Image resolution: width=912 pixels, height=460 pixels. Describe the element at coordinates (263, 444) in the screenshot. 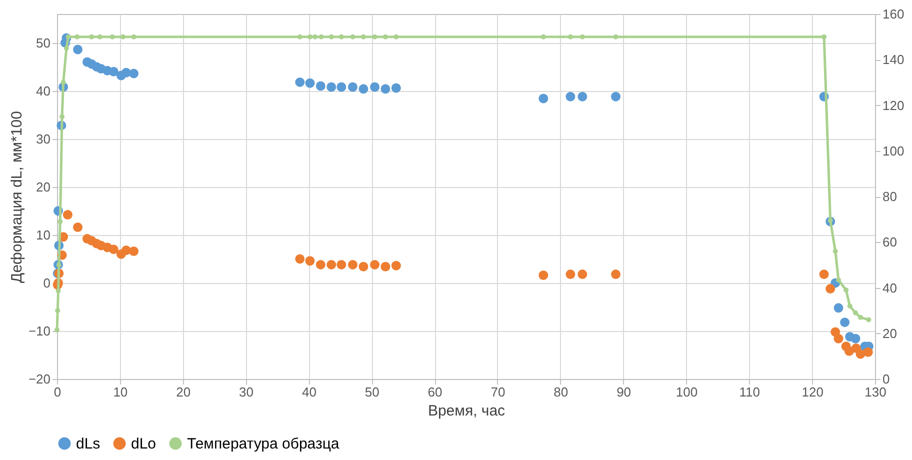

I see `legend-label: Температура образца` at that location.